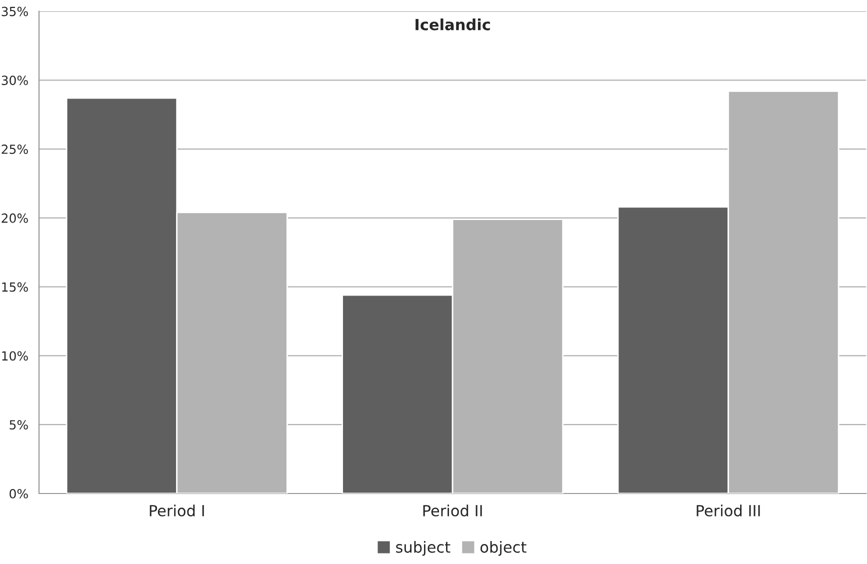 The width and height of the screenshot is (867, 564). Describe the element at coordinates (177, 510) in the screenshot. I see `x-tick-label: Period I` at that location.